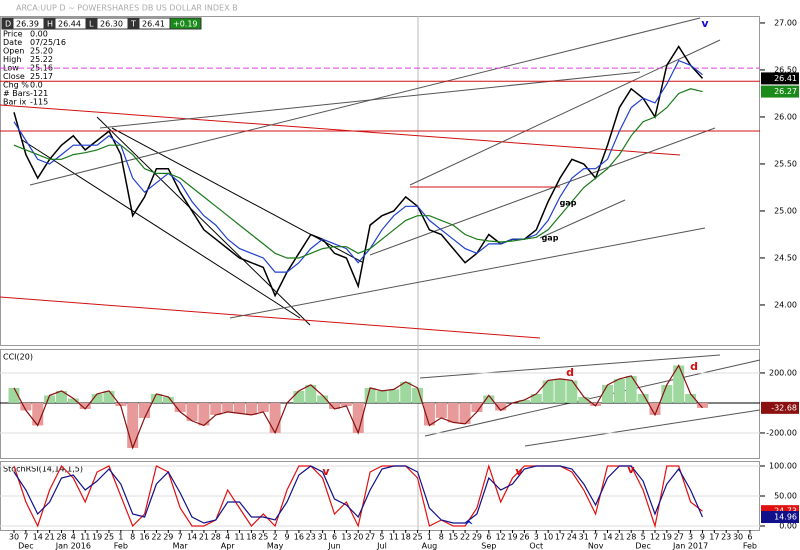 Image resolution: width=800 pixels, height=550 pixels. What do you see at coordinates (185, 23) in the screenshot?
I see `quote-box` at bounding box center [185, 23].